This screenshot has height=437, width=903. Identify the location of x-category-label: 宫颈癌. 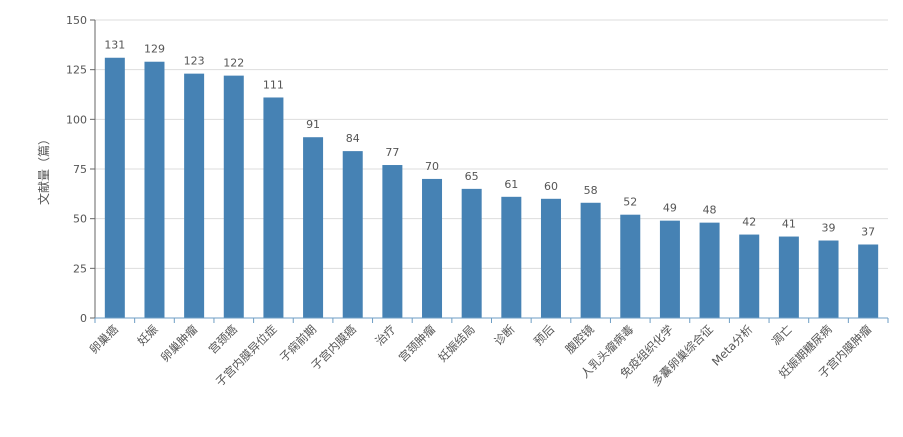
(223, 339).